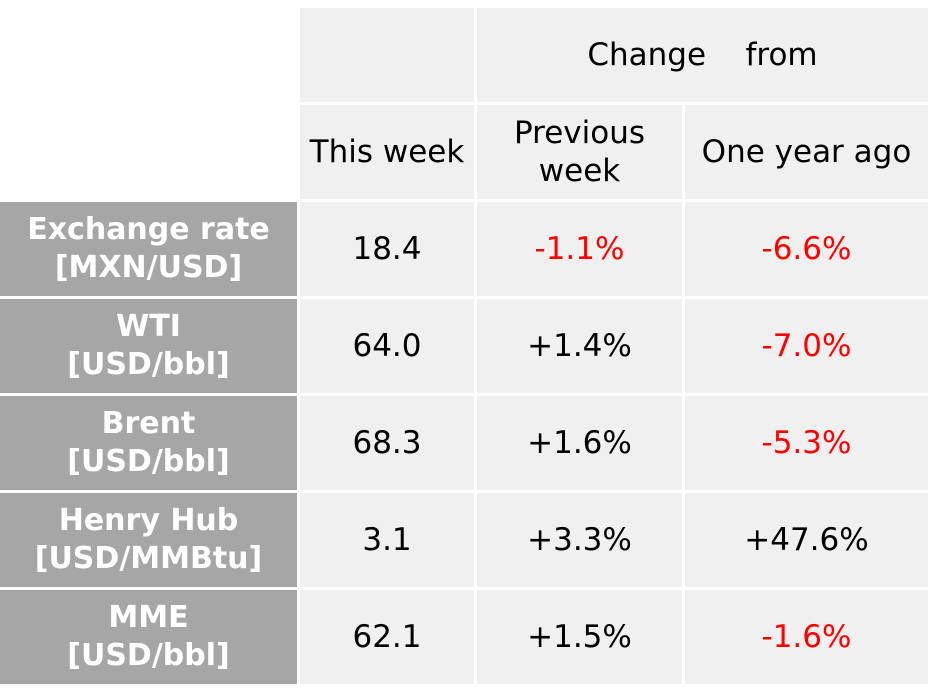 Image resolution: width=928 pixels, height=693 pixels. I want to click on row-header-henry-hub: Henry Hub [USD/MMBtu], so click(148, 540).